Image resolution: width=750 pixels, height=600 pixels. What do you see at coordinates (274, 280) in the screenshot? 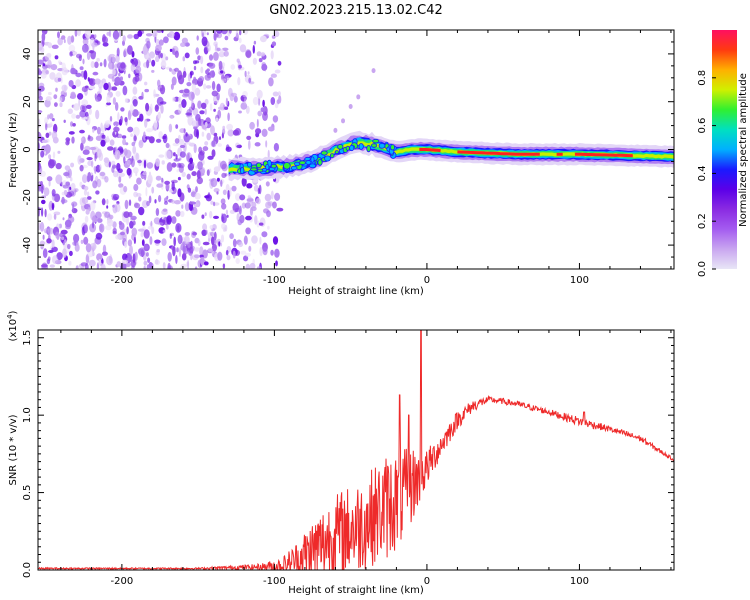
I see `spectrogram-x-tick-label: -100` at bounding box center [274, 280].